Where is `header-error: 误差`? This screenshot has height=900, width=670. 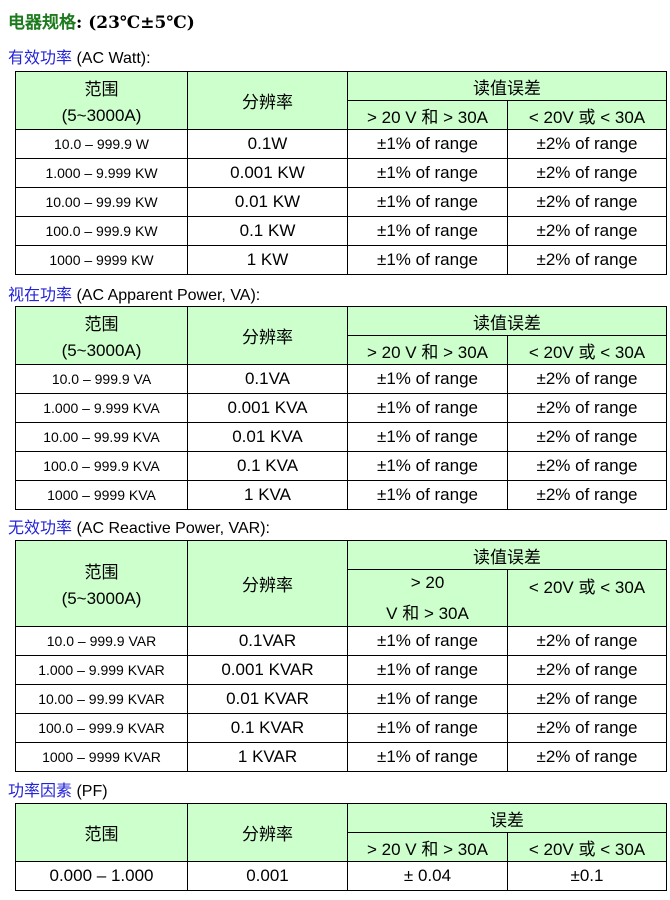
header-error: 误差 is located at coordinates (507, 818).